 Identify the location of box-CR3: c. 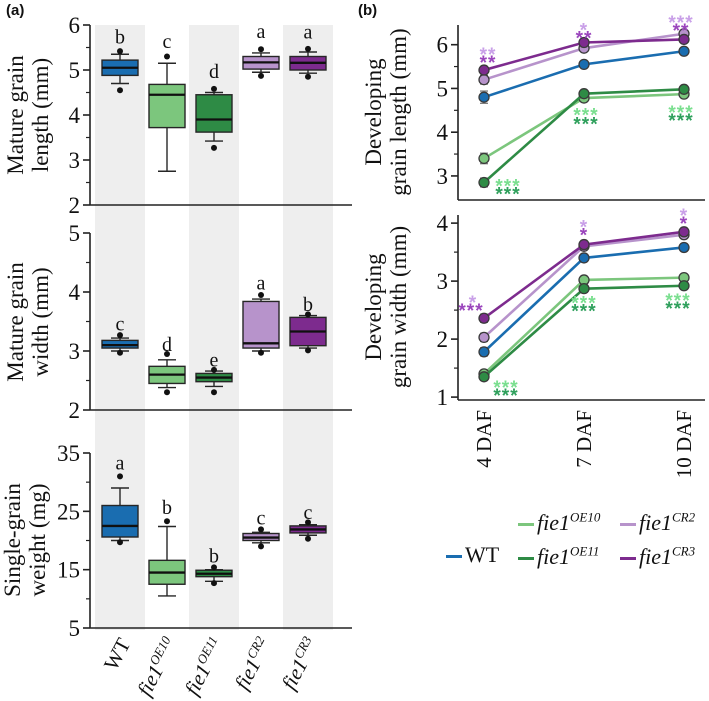
(308, 522).